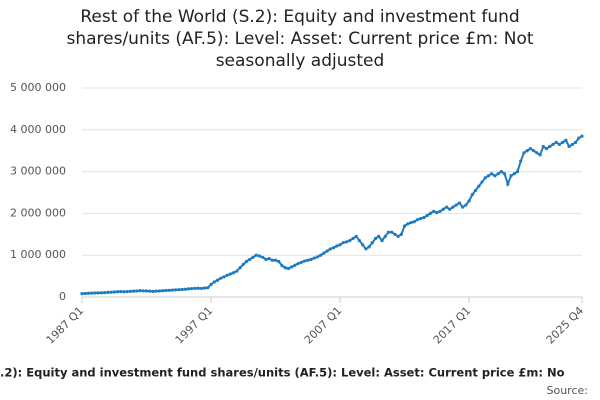  What do you see at coordinates (565, 325) in the screenshot?
I see `x-tick-label: 2025 Q4` at bounding box center [565, 325].